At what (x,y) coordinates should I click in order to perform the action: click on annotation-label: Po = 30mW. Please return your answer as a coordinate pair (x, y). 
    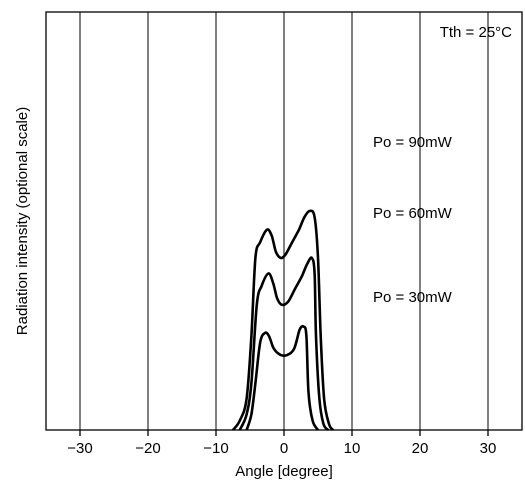
    Looking at the image, I should click on (413, 297).